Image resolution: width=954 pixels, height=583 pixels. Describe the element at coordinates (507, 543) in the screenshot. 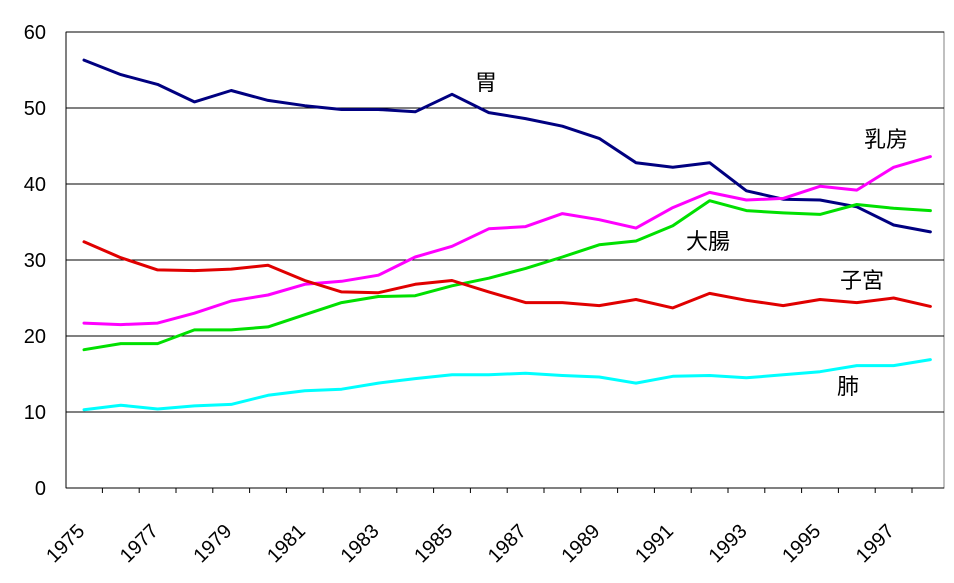

I see `x-tick-label: 1987` at that location.